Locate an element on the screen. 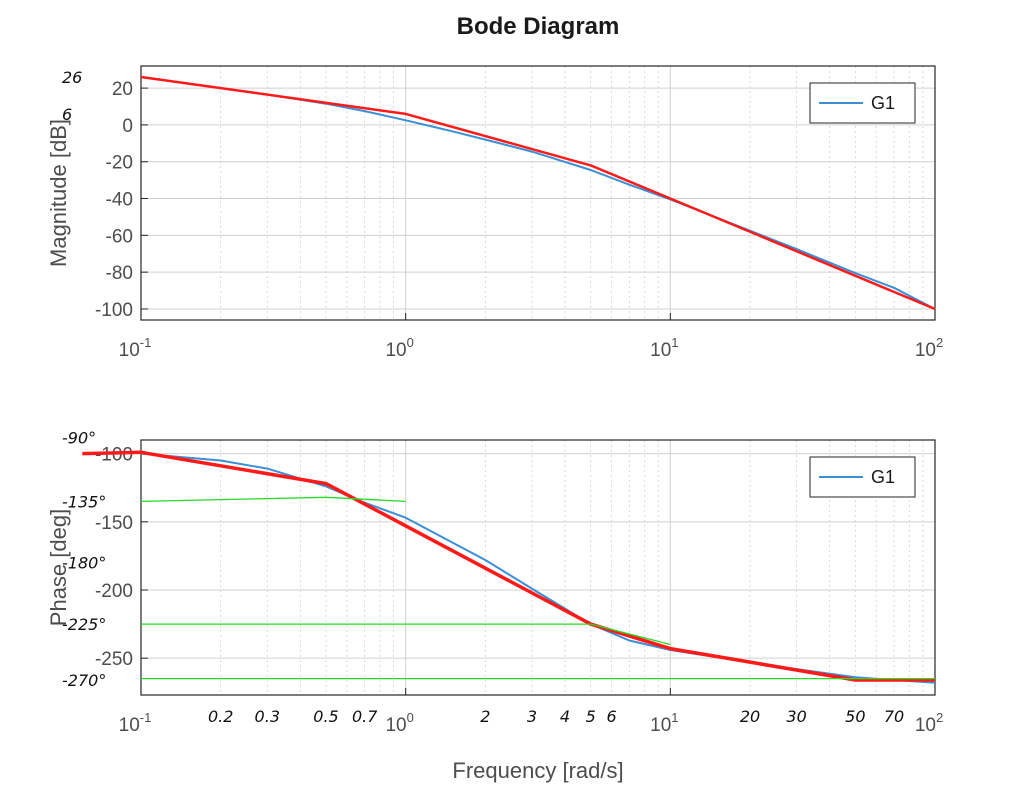 Image resolution: width=1023 pixels, height=812 pixels. mag-x-tick-label: 10¹ is located at coordinates (664, 348).